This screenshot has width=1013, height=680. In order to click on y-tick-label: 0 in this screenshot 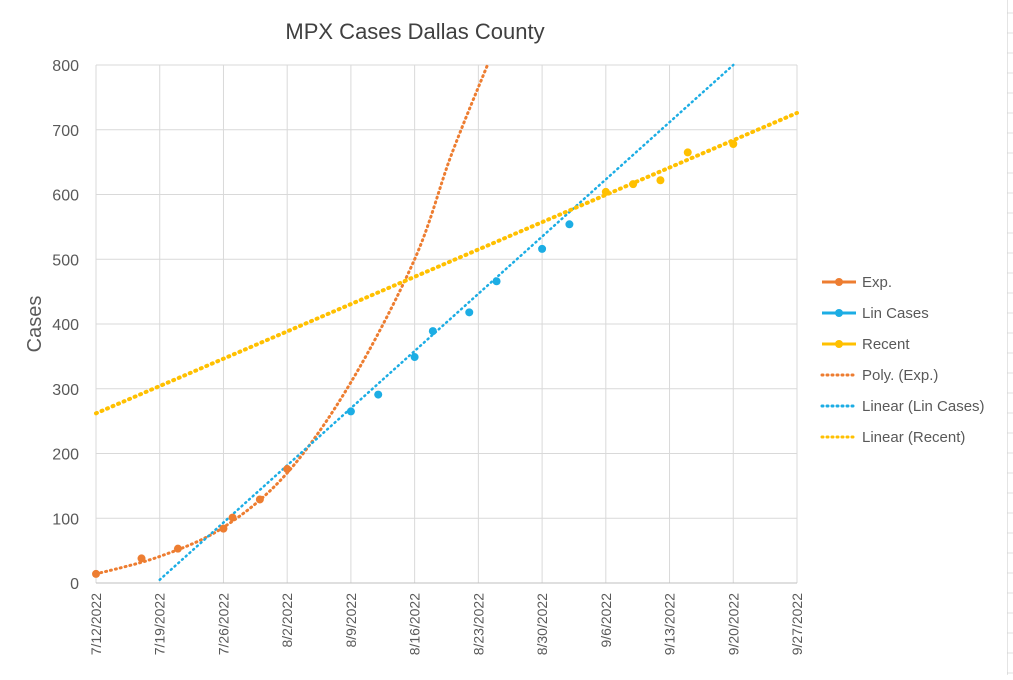, I will do `click(74, 584)`.